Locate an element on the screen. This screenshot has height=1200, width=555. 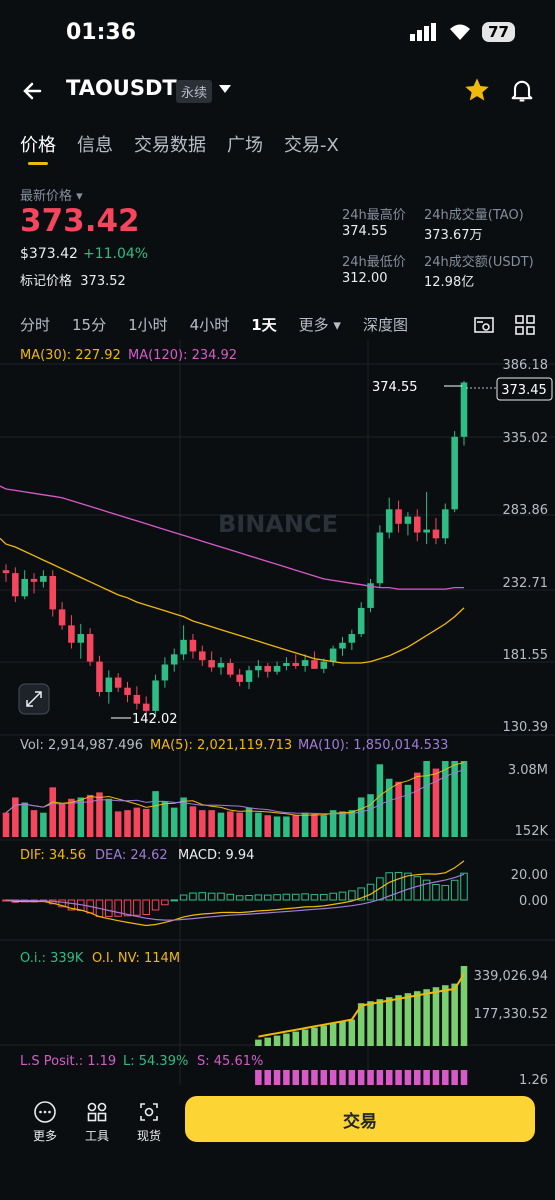
more-button: 更多 is located at coordinates (45, 1122).